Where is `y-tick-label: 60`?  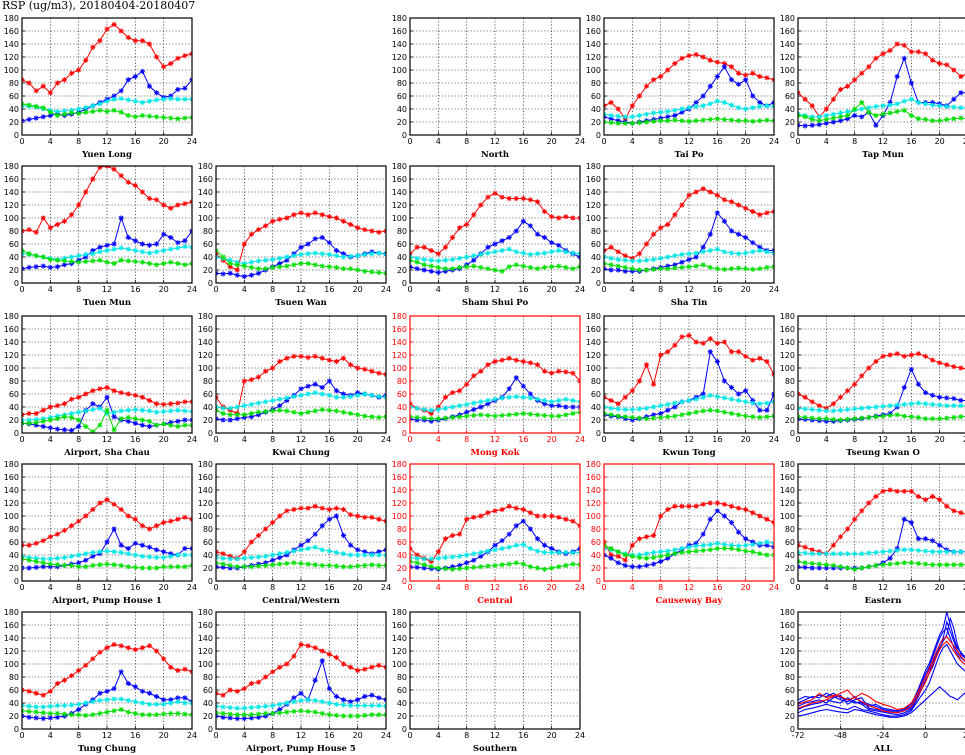
y-tick-label: 60 is located at coordinates (790, 96).